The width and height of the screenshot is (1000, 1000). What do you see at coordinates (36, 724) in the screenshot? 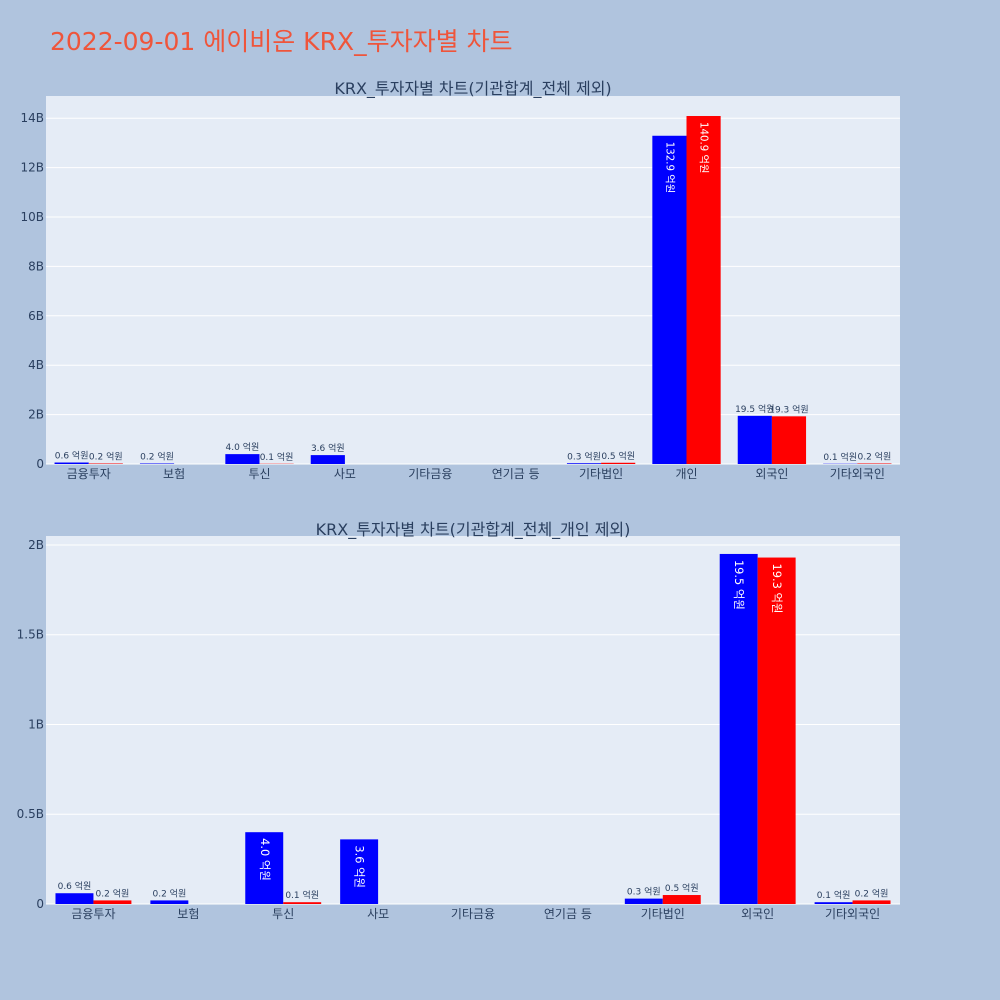
I see `y-tick-label: 1B` at bounding box center [36, 724].